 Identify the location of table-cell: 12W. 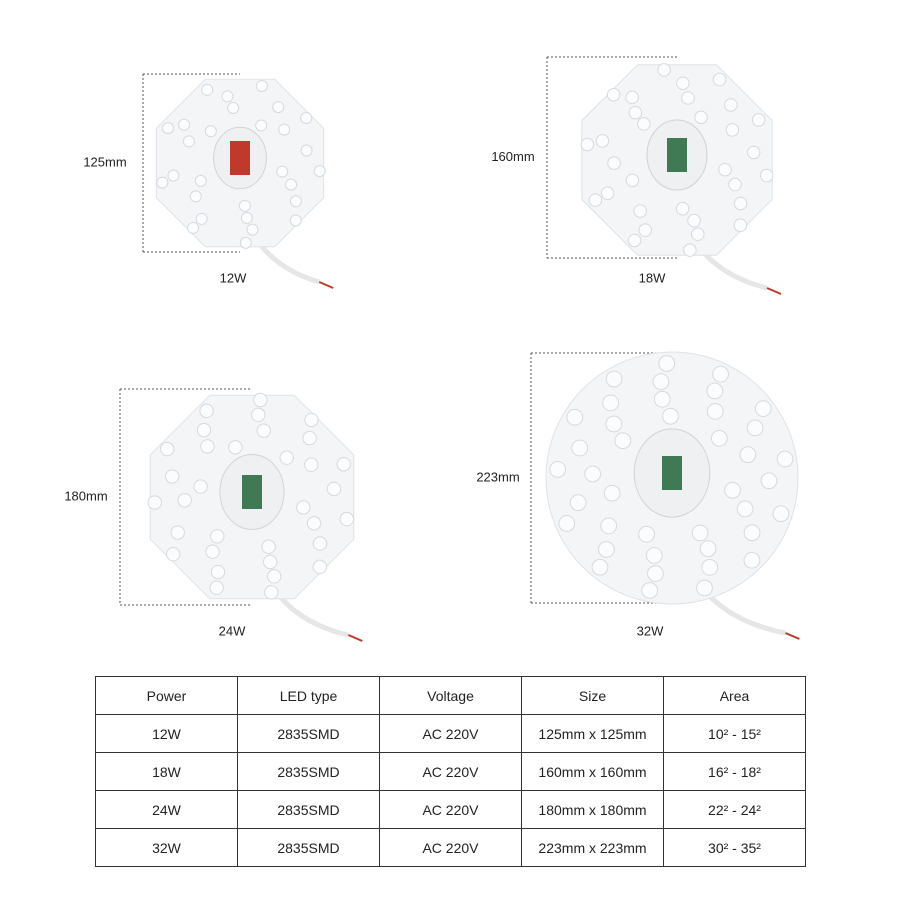
(166, 733).